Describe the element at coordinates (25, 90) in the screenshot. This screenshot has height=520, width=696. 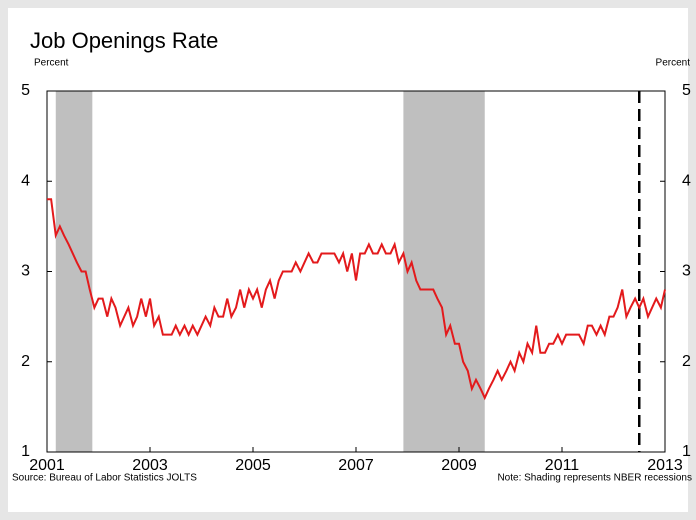
I see `y-tick-label: 5` at that location.